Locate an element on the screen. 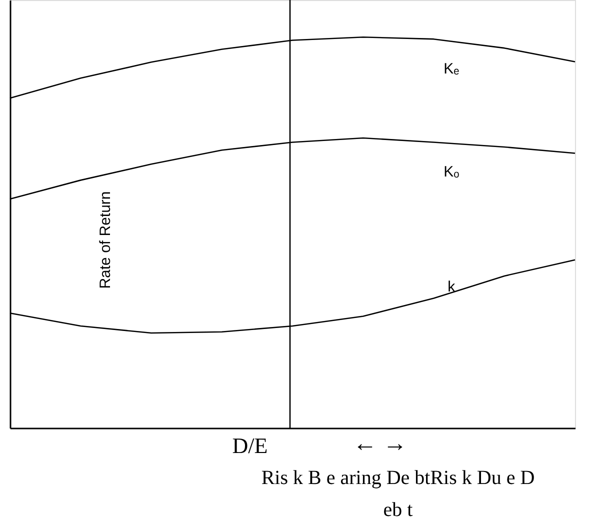 This screenshot has height=531, width=605. series-label: k is located at coordinates (452, 287).